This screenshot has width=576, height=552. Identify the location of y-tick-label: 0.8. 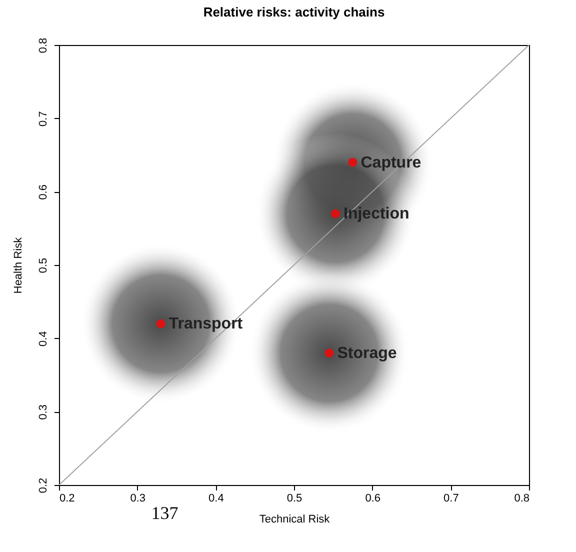
(44, 46).